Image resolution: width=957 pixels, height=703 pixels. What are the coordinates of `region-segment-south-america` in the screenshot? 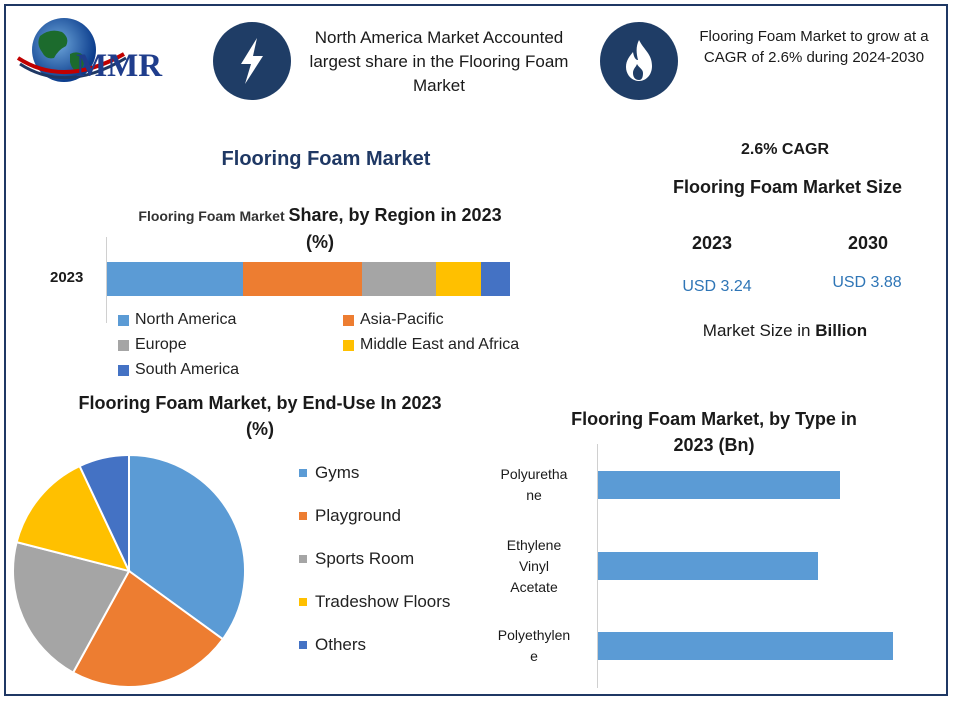 It's located at (495, 279).